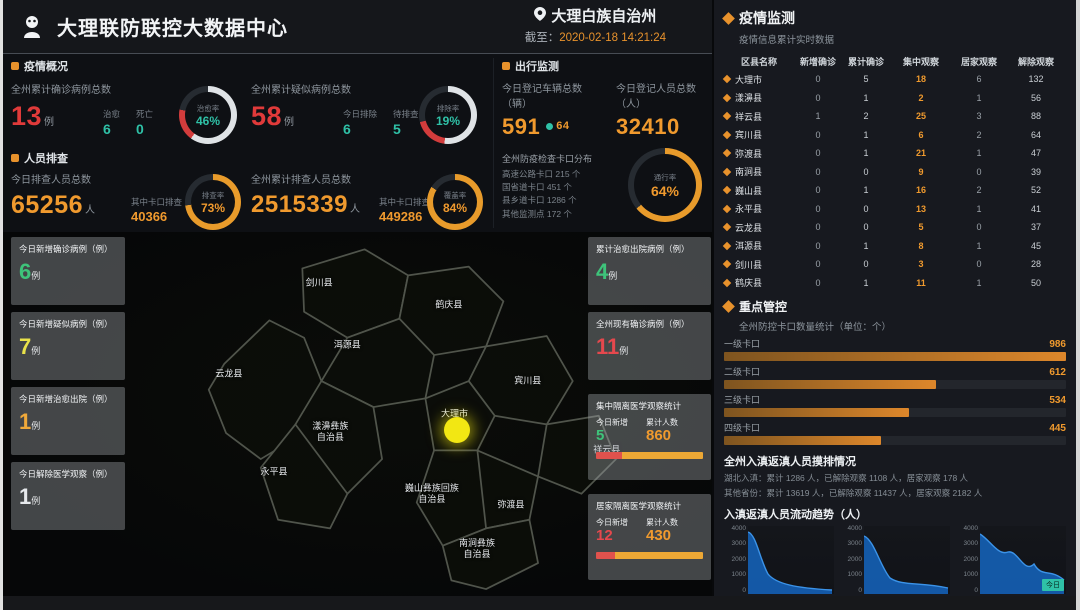 This screenshot has height=610, width=1080. I want to click on section-screening-title: 人员排查, so click(46, 159).